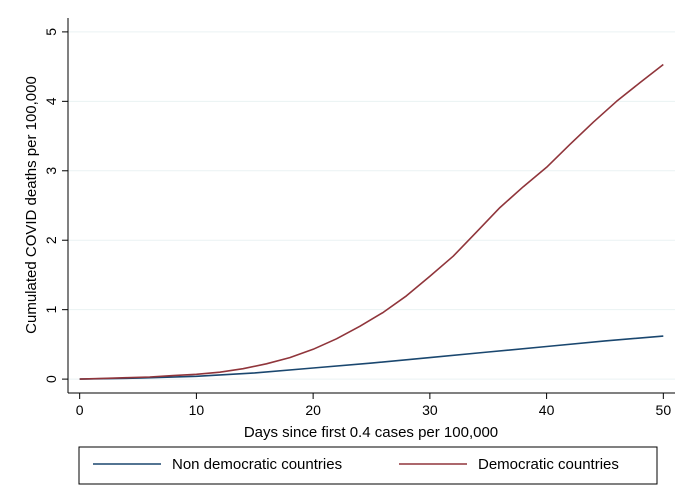 The height and width of the screenshot is (504, 693). What do you see at coordinates (51, 101) in the screenshot?
I see `y-tick-label-4: 4` at bounding box center [51, 101].